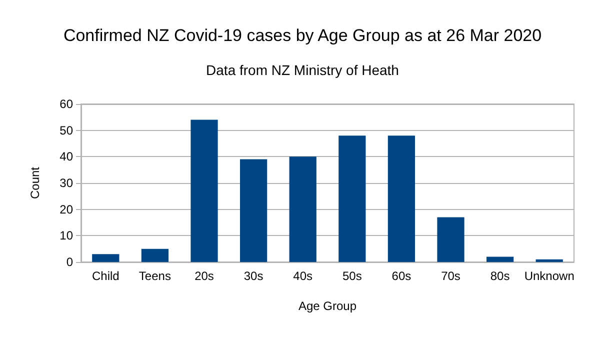 This screenshot has height=340, width=605. I want to click on x-tick-label: 60s, so click(402, 276).